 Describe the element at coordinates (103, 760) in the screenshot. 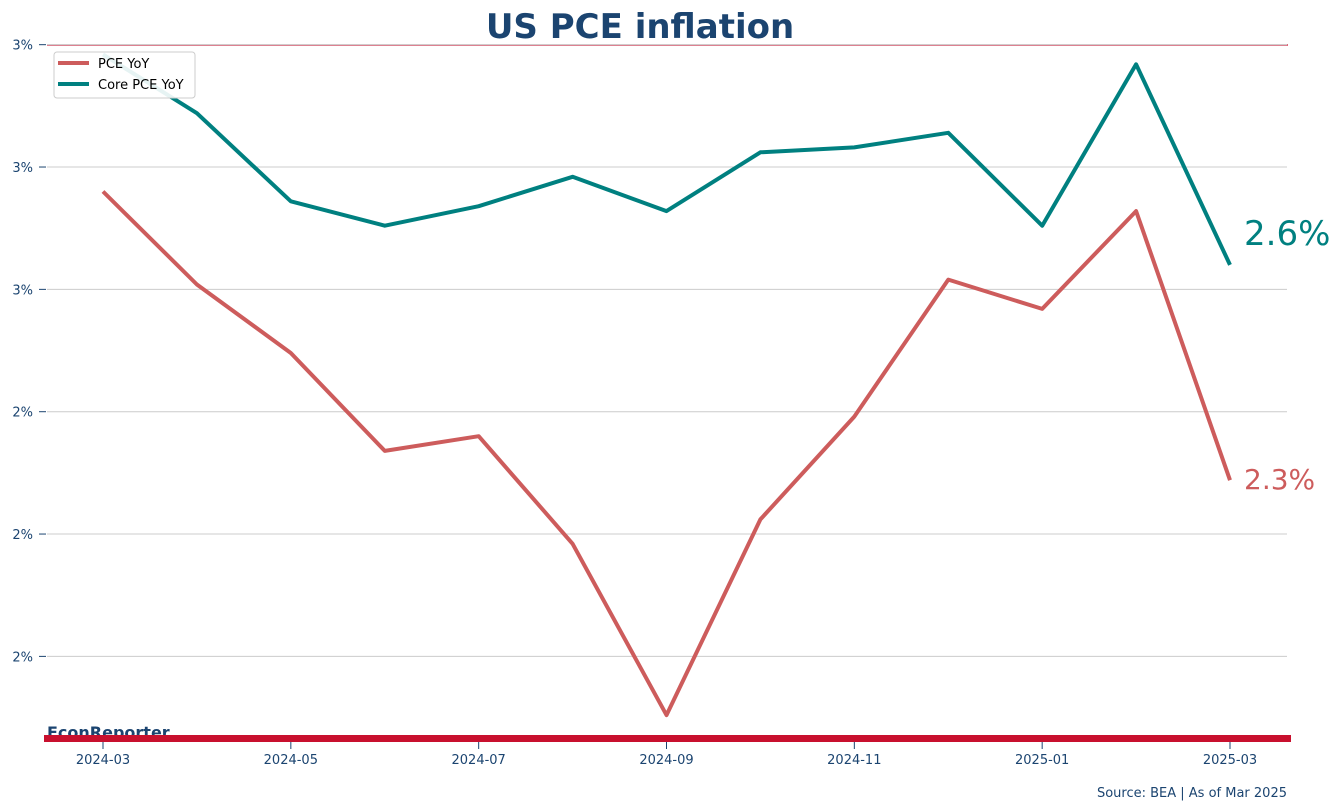

I see `x-tick-label: 2024-03` at that location.